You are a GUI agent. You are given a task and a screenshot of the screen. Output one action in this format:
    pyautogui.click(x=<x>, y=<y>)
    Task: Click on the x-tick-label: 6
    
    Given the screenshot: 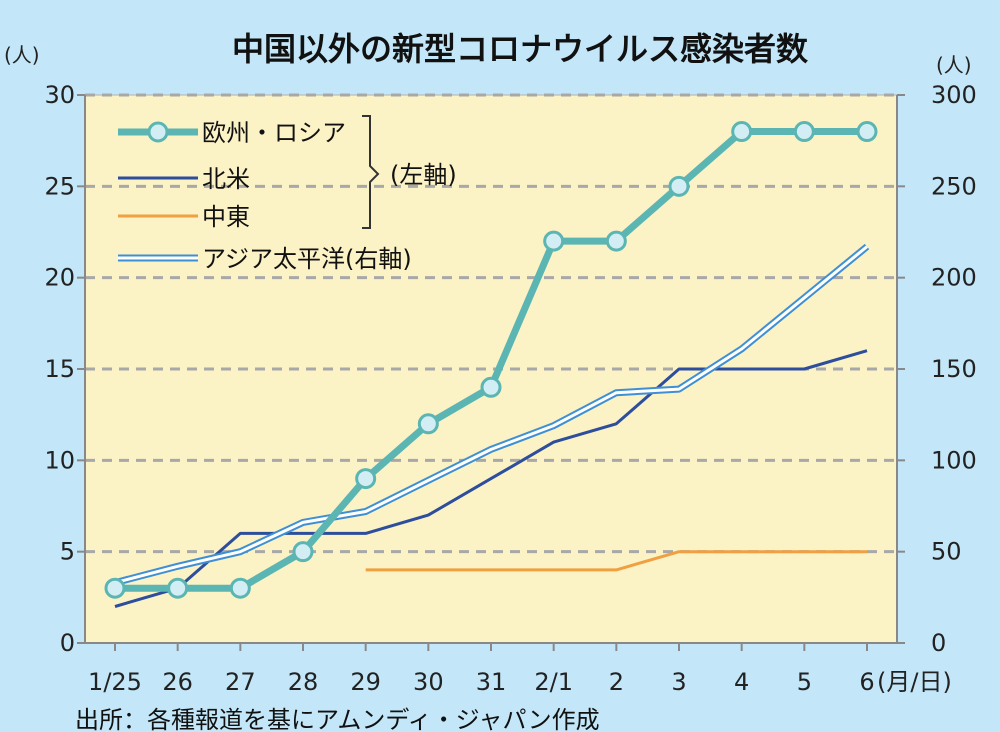 What is the action you would take?
    pyautogui.click(x=866, y=682)
    